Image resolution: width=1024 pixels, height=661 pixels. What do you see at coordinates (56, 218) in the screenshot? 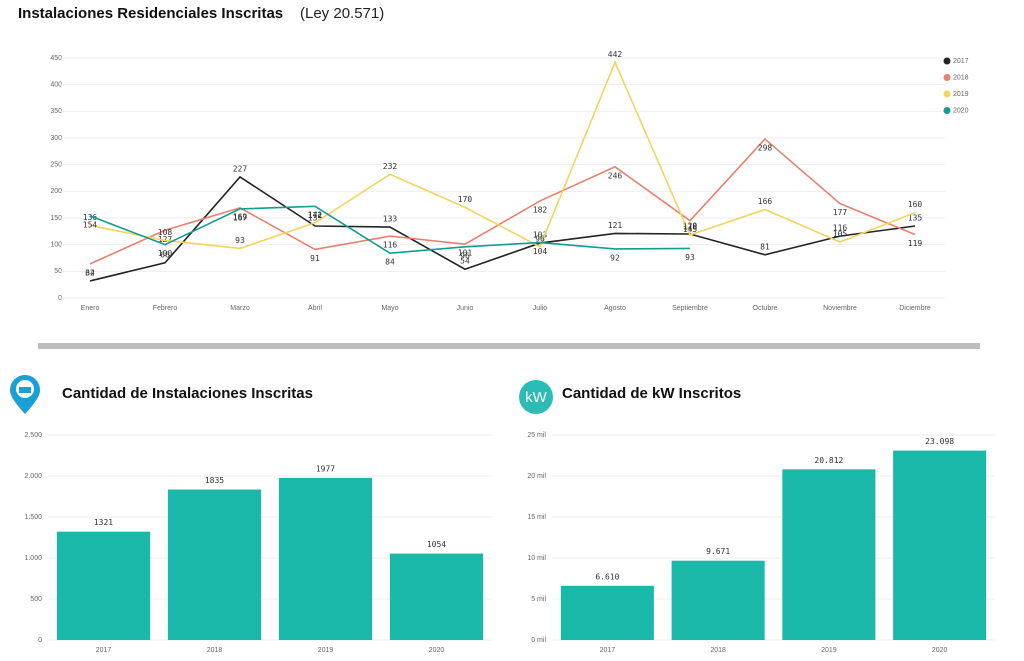
I see `y-tick-label: 150` at bounding box center [56, 218].